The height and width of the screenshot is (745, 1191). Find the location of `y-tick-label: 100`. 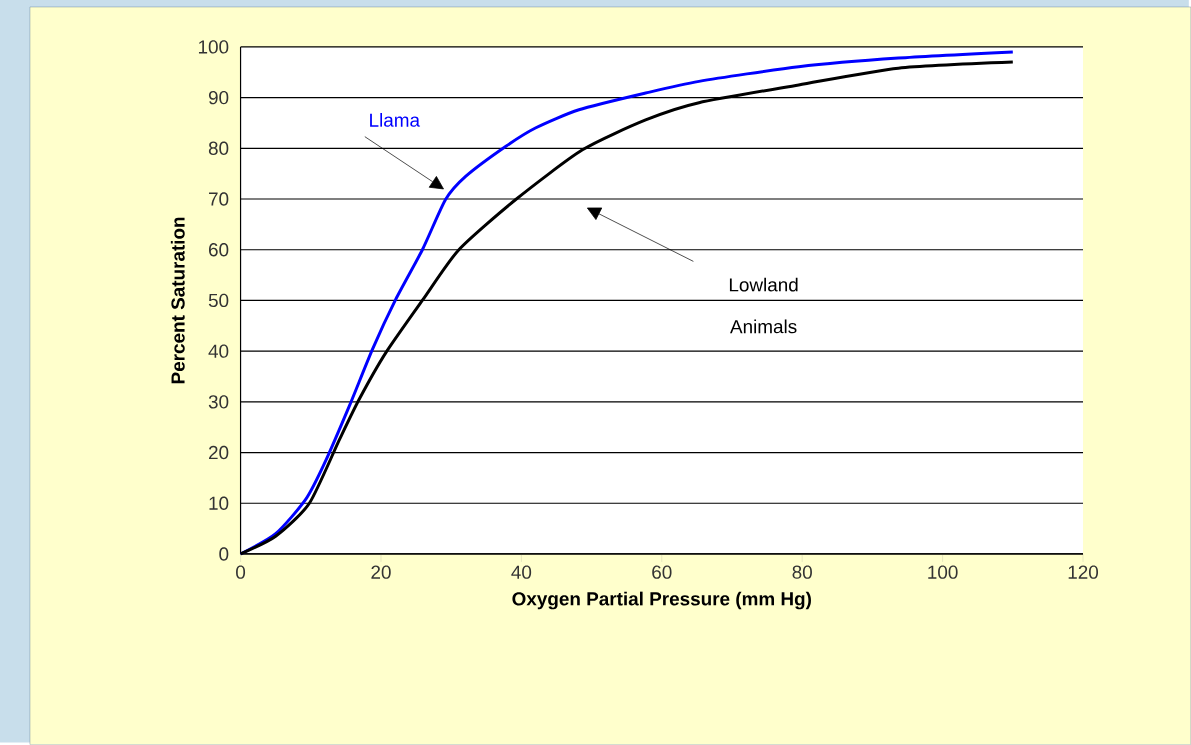

y-tick-label: 100 is located at coordinates (213, 47).